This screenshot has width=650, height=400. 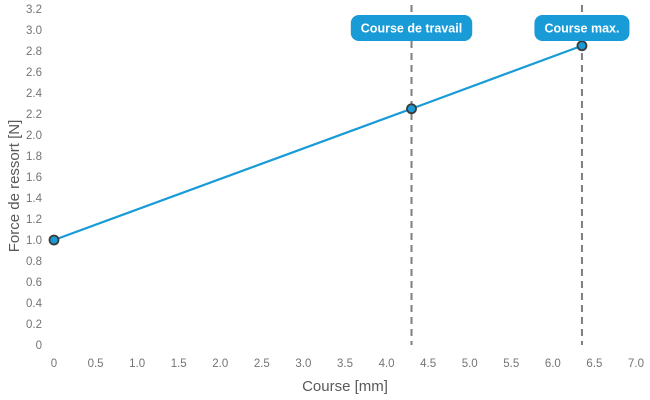 I want to click on x-tick-label: 1.0, so click(x=137, y=364).